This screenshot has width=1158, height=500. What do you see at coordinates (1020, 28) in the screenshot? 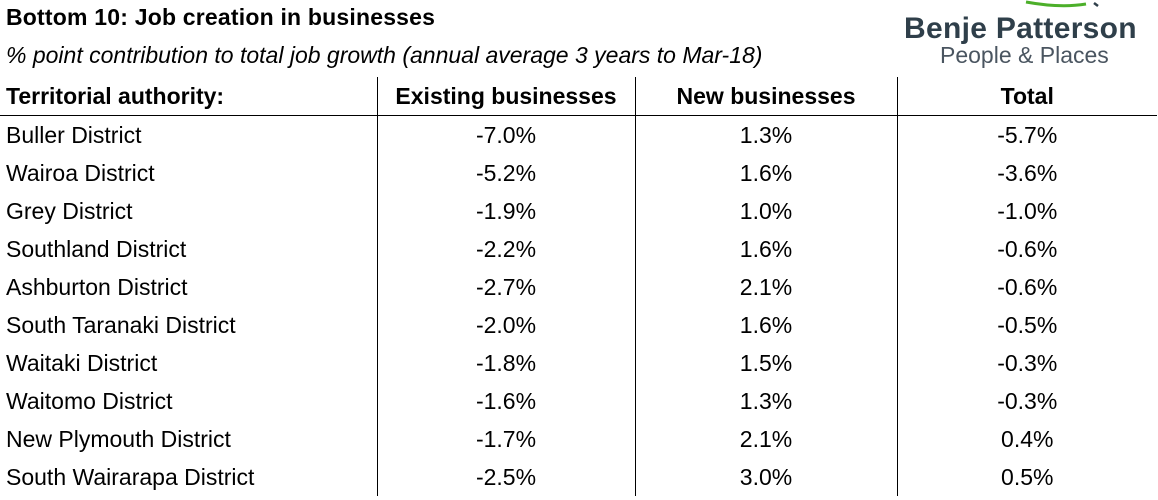
I see `logo-name: Benje Patterson` at bounding box center [1020, 28].